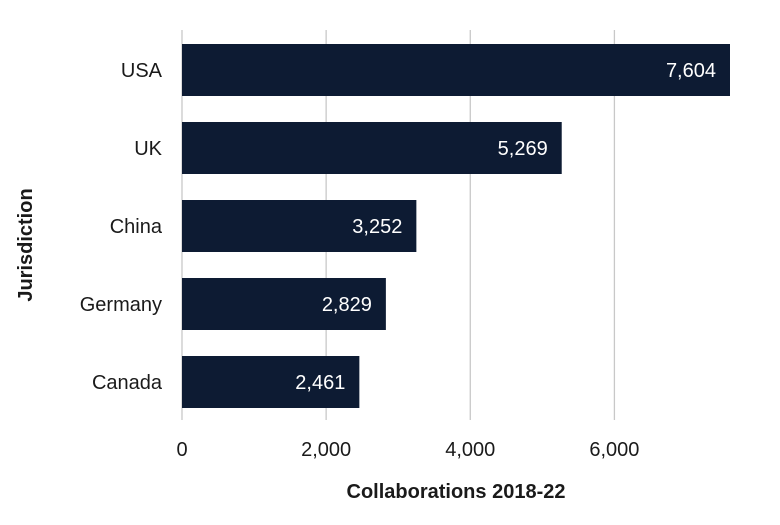  Describe the element at coordinates (299, 226) in the screenshot. I see `bar-china` at that location.